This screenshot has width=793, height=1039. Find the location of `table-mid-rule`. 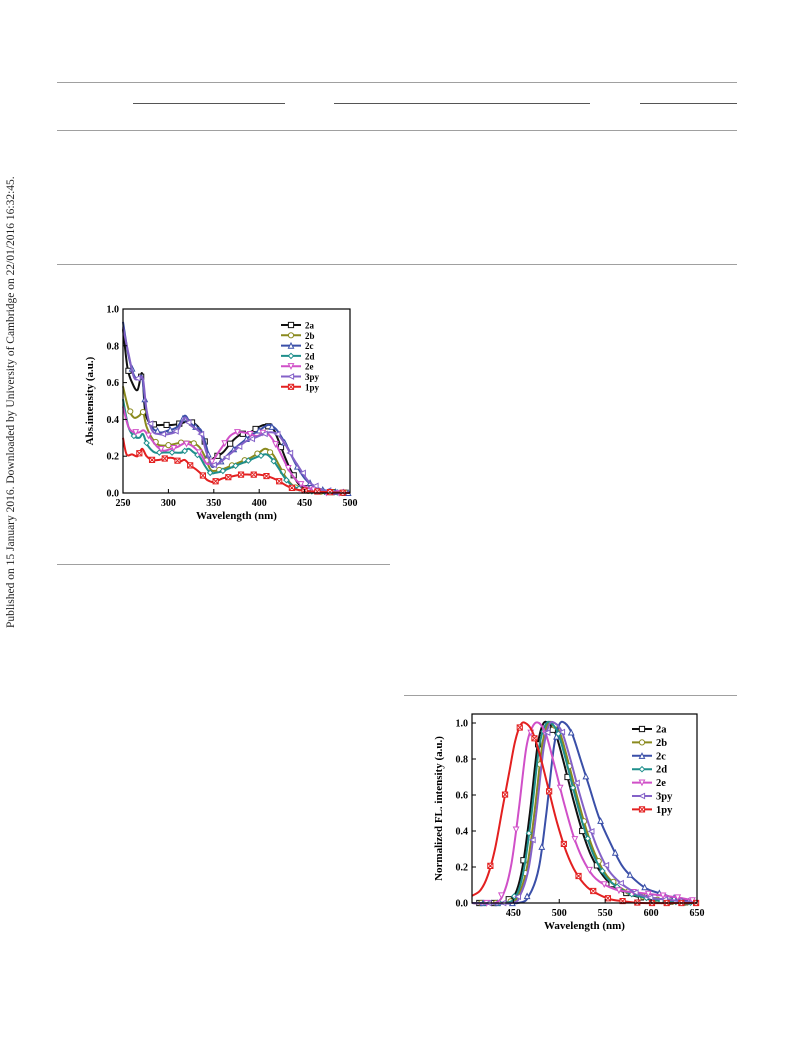

table-mid-rule is located at coordinates (397, 130).